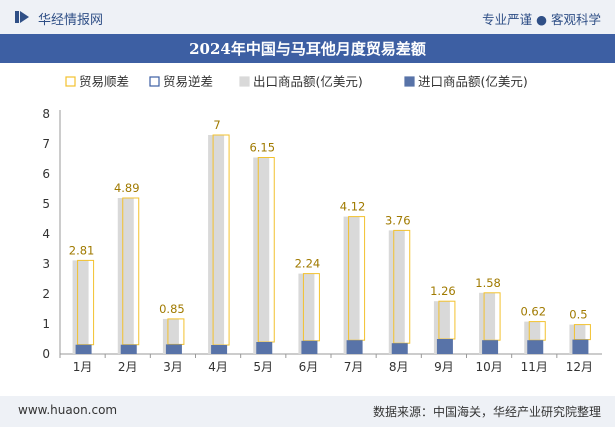 The image size is (615, 427). I want to click on title-bar, so click(307, 48).